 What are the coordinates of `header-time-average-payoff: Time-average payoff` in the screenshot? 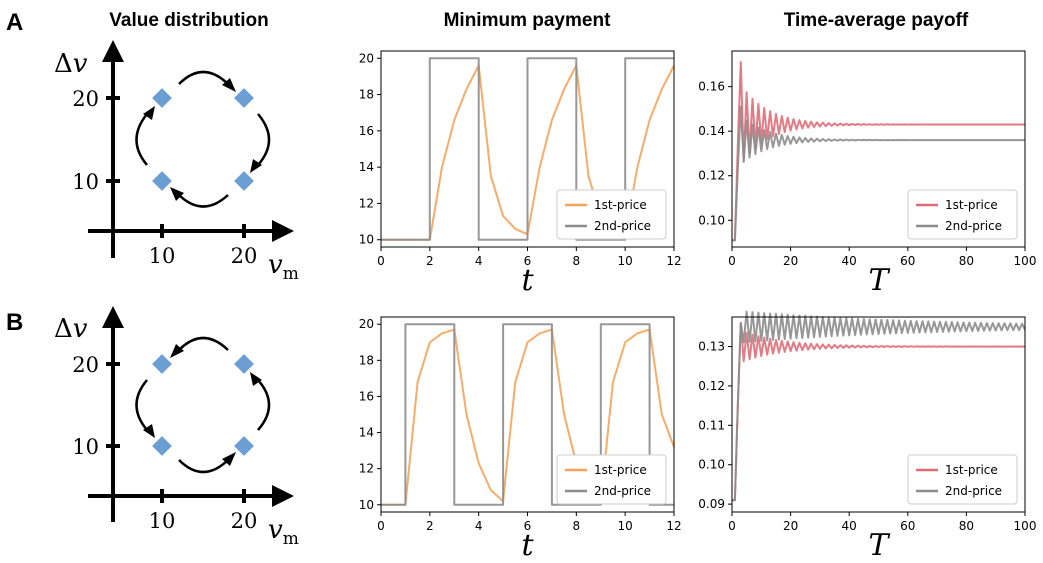 It's located at (876, 20).